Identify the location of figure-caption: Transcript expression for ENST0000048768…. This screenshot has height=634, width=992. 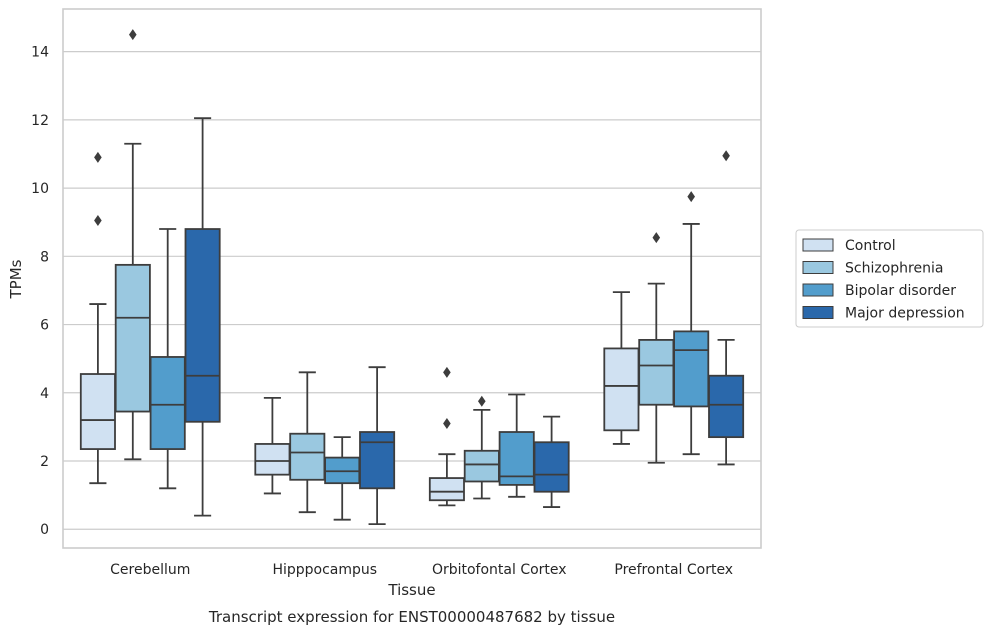
(411, 617).